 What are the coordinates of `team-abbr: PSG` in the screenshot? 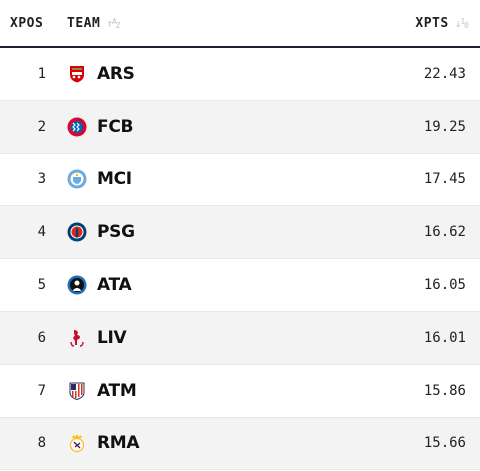 It's located at (116, 232).